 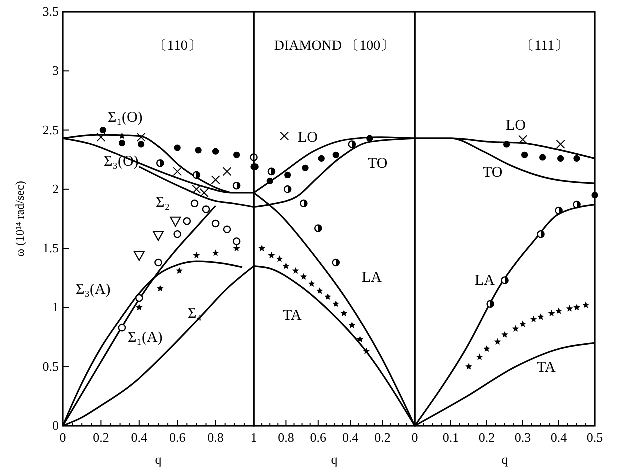 What do you see at coordinates (451, 437) in the screenshot?
I see `x-tick-label: 0.1` at bounding box center [451, 437].